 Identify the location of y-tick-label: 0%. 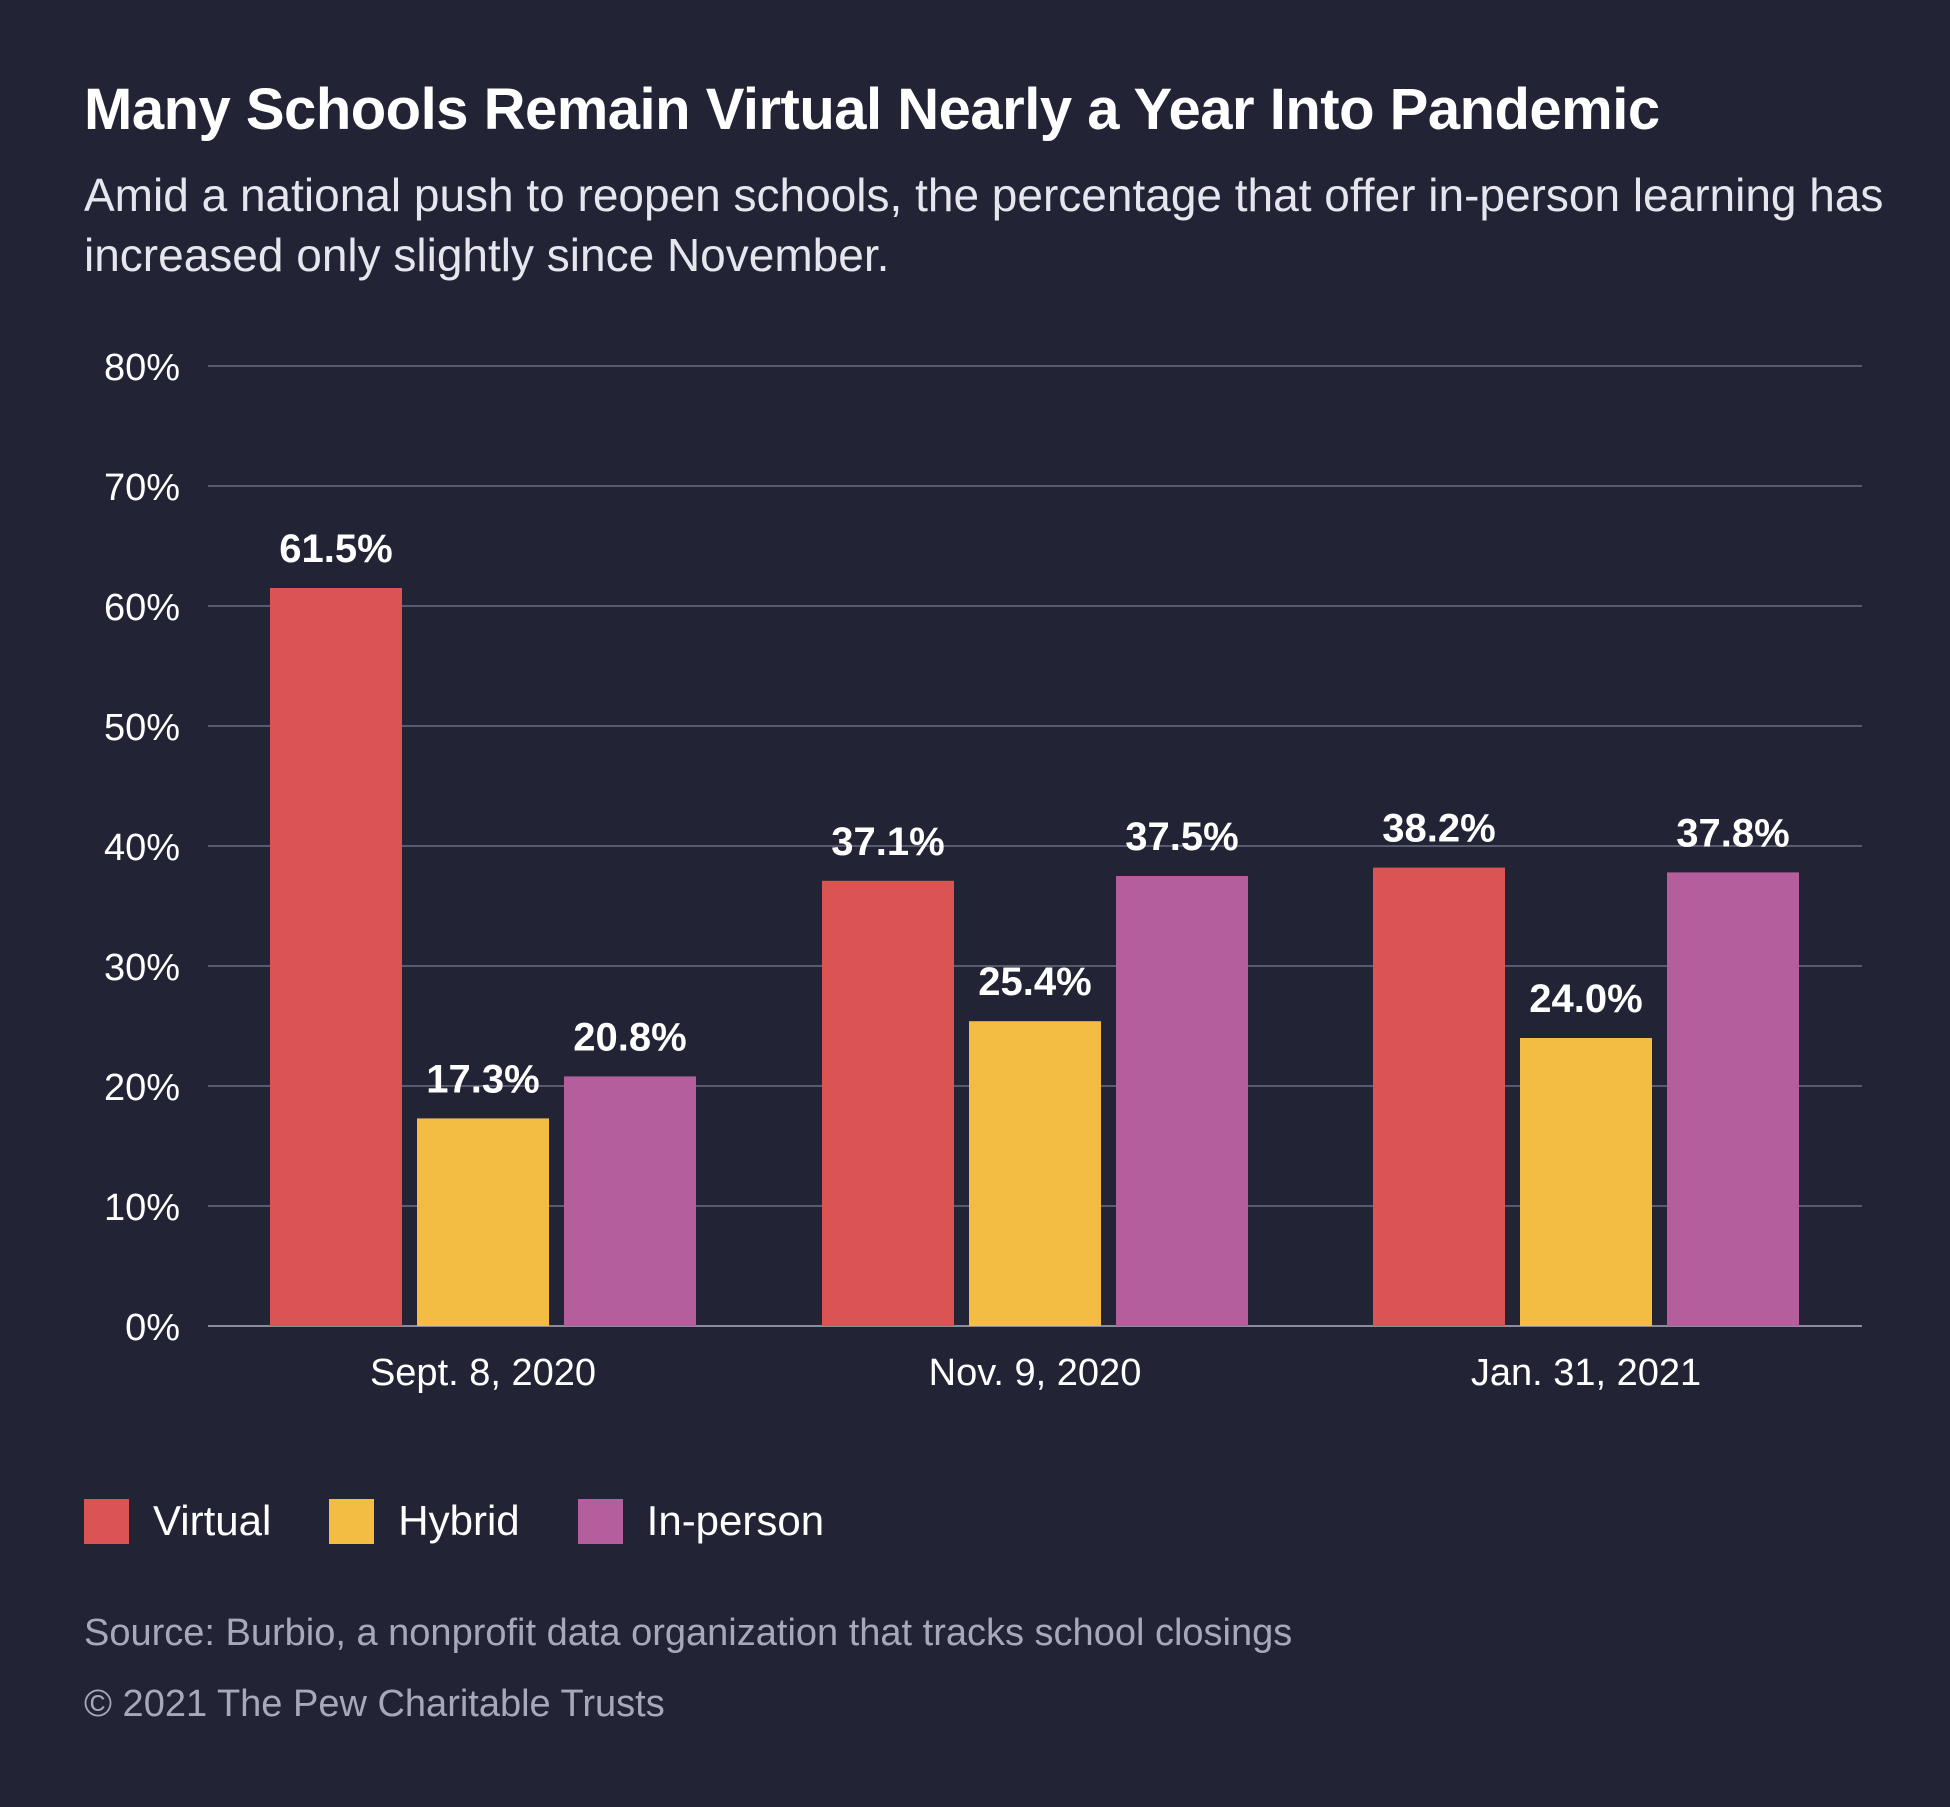
(152, 1328).